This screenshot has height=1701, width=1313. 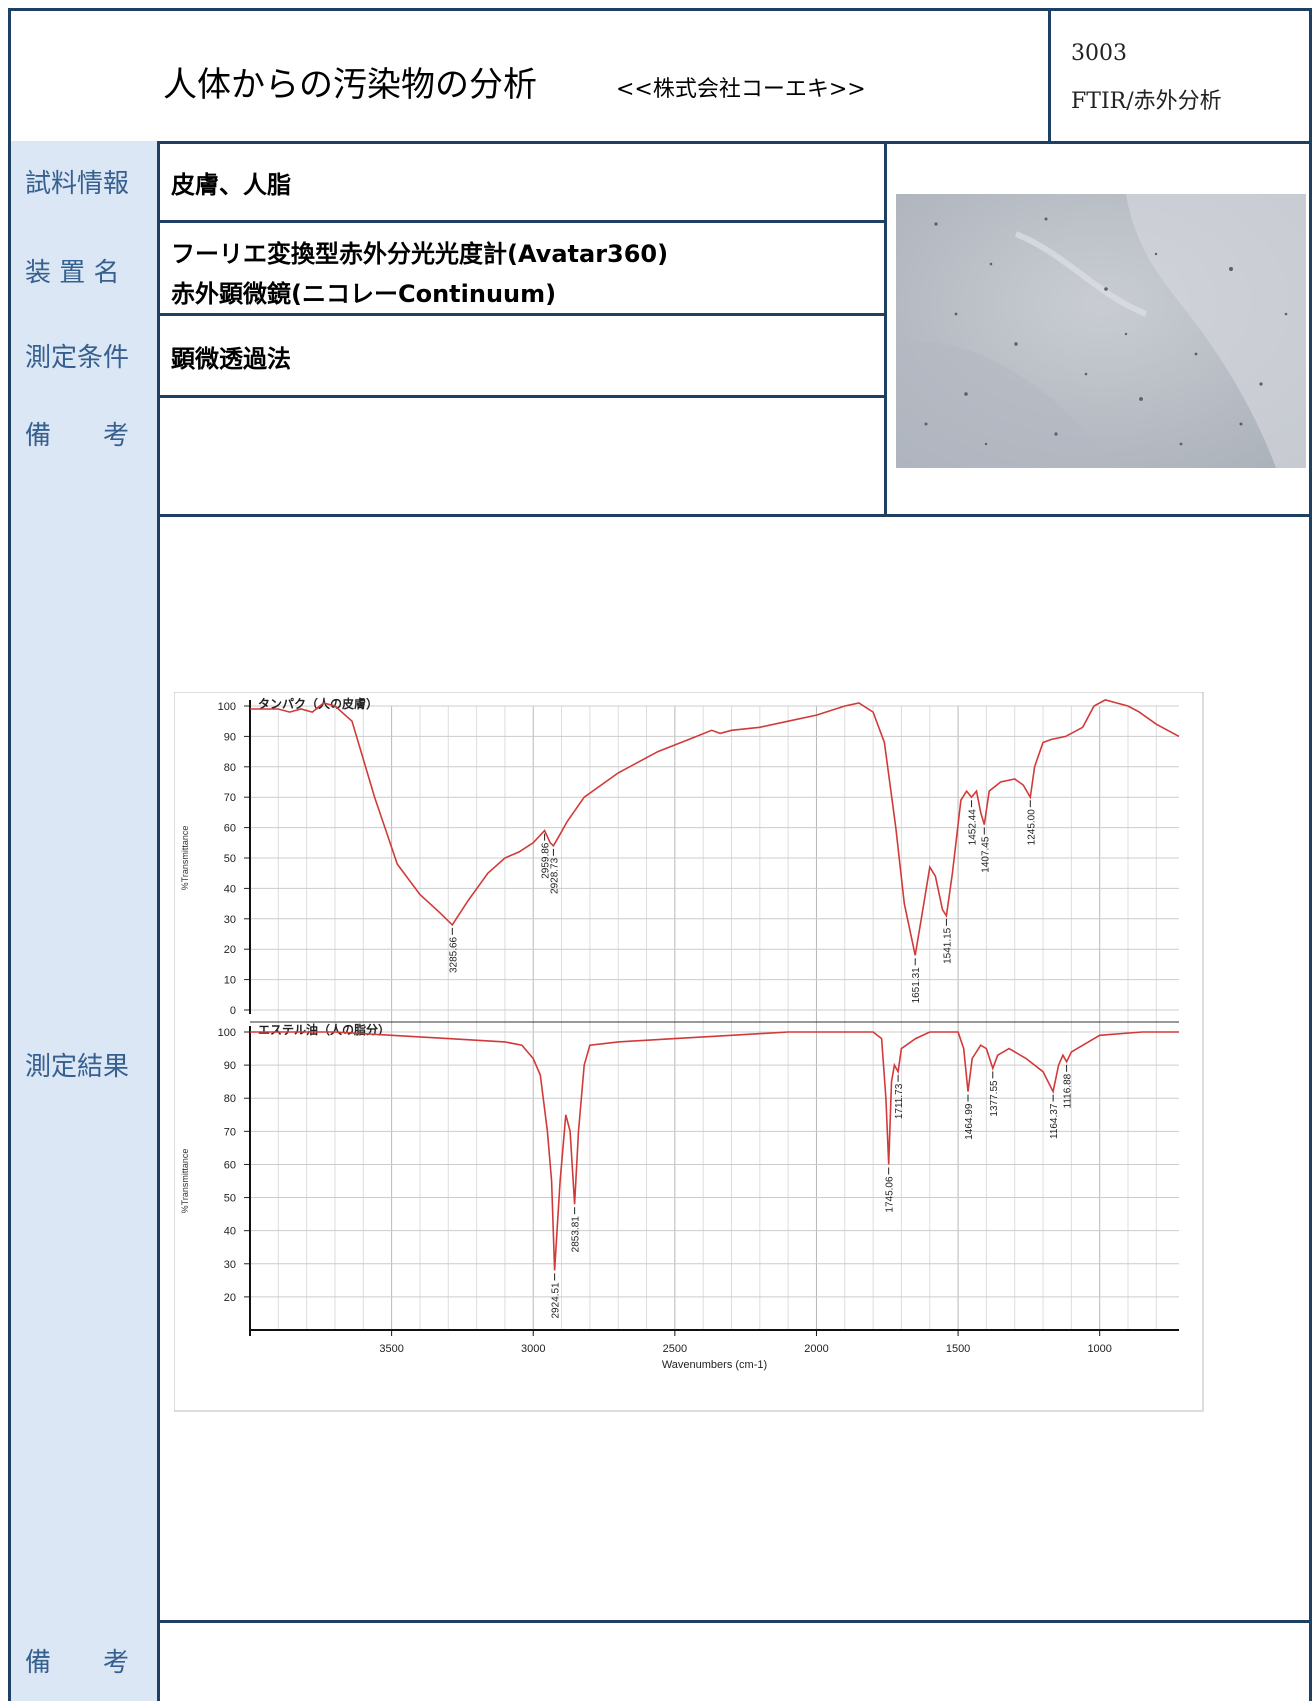 What do you see at coordinates (554, 875) in the screenshot?
I see `peak-label: 2928.73` at bounding box center [554, 875].